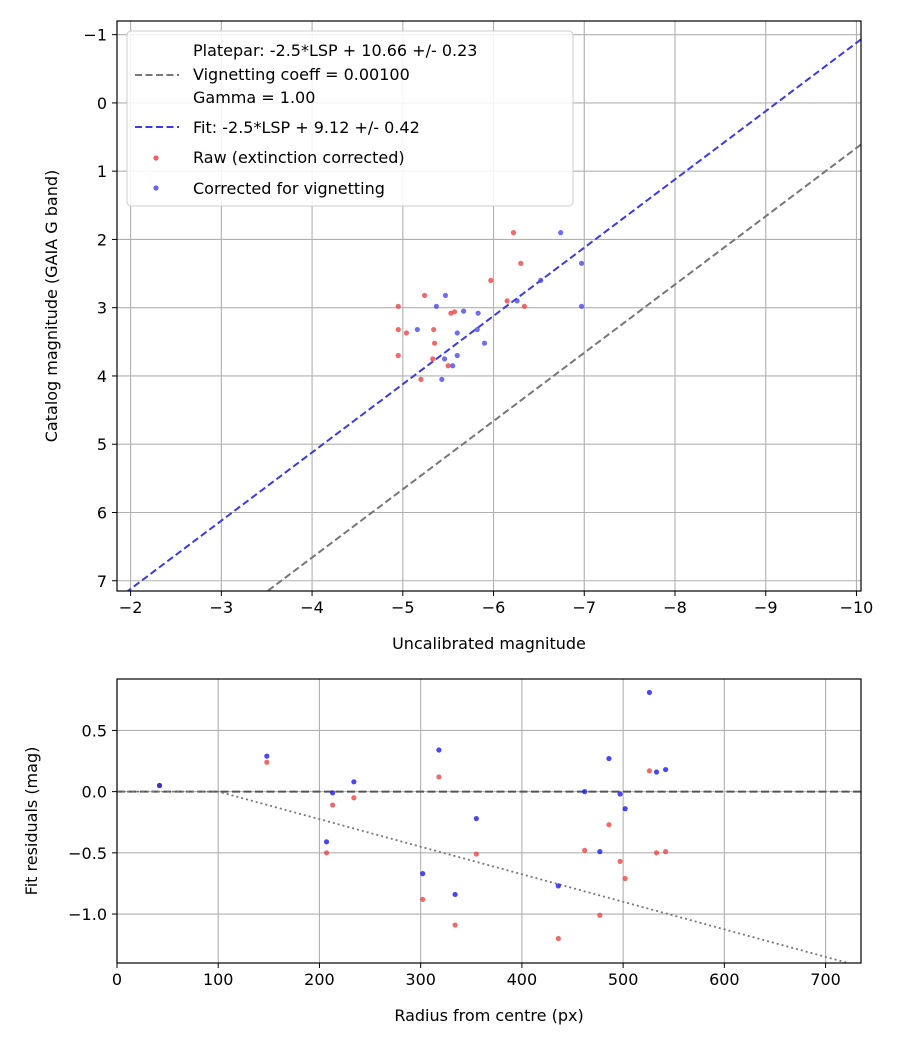 This screenshot has width=900, height=1050. What do you see at coordinates (156, 188) in the screenshot?
I see `legend-corrected-marker` at bounding box center [156, 188].